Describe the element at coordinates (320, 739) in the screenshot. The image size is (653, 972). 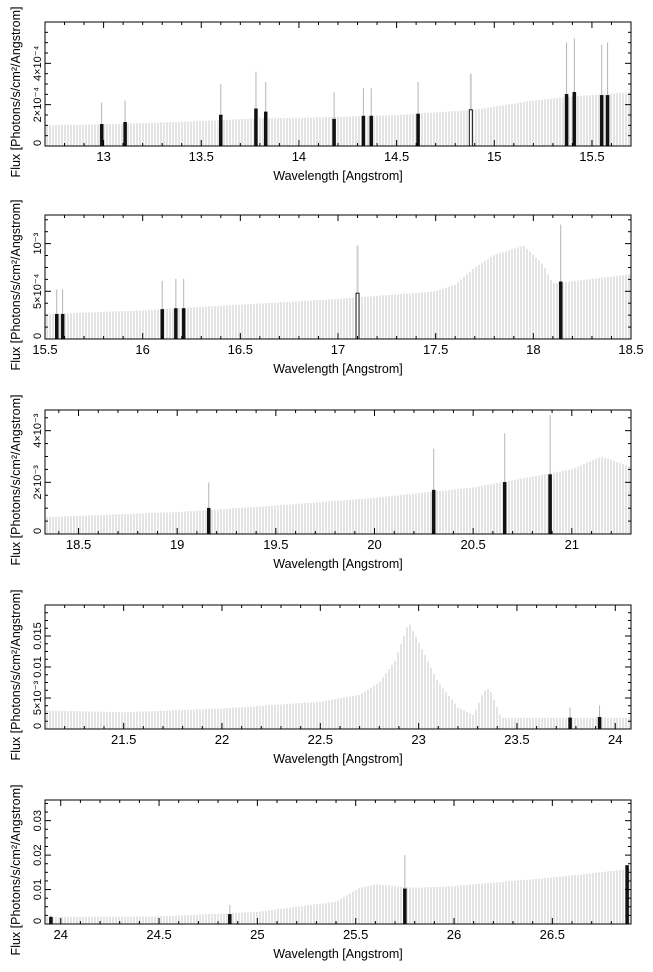
I see `x-tick-label: 22.5` at that location.